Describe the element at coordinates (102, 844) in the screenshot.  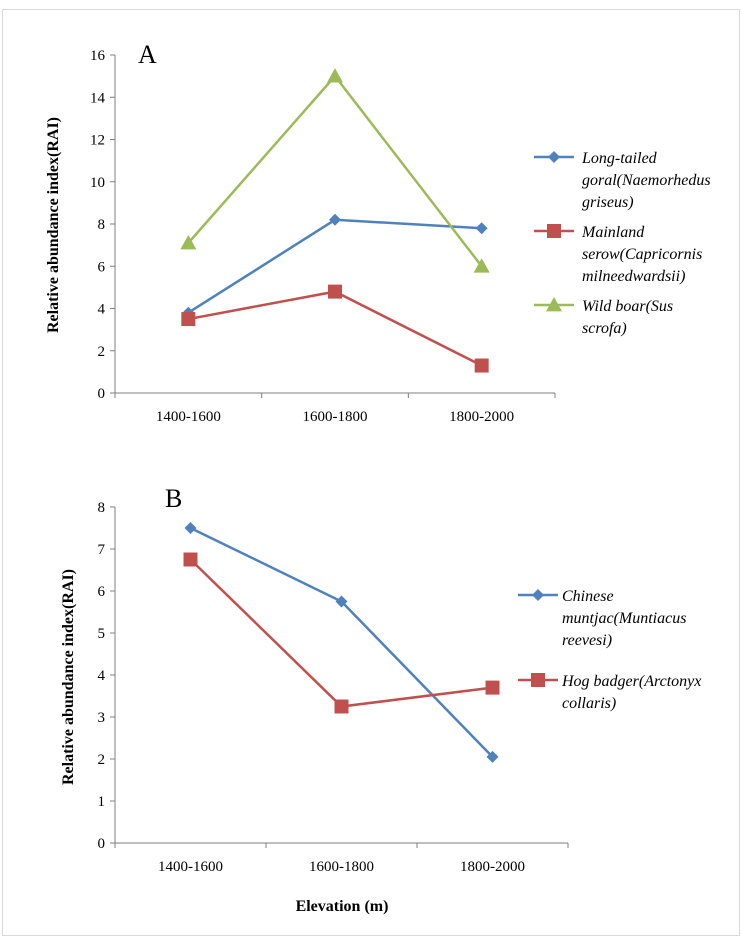
I see `y-tick-label-b: 0` at that location.